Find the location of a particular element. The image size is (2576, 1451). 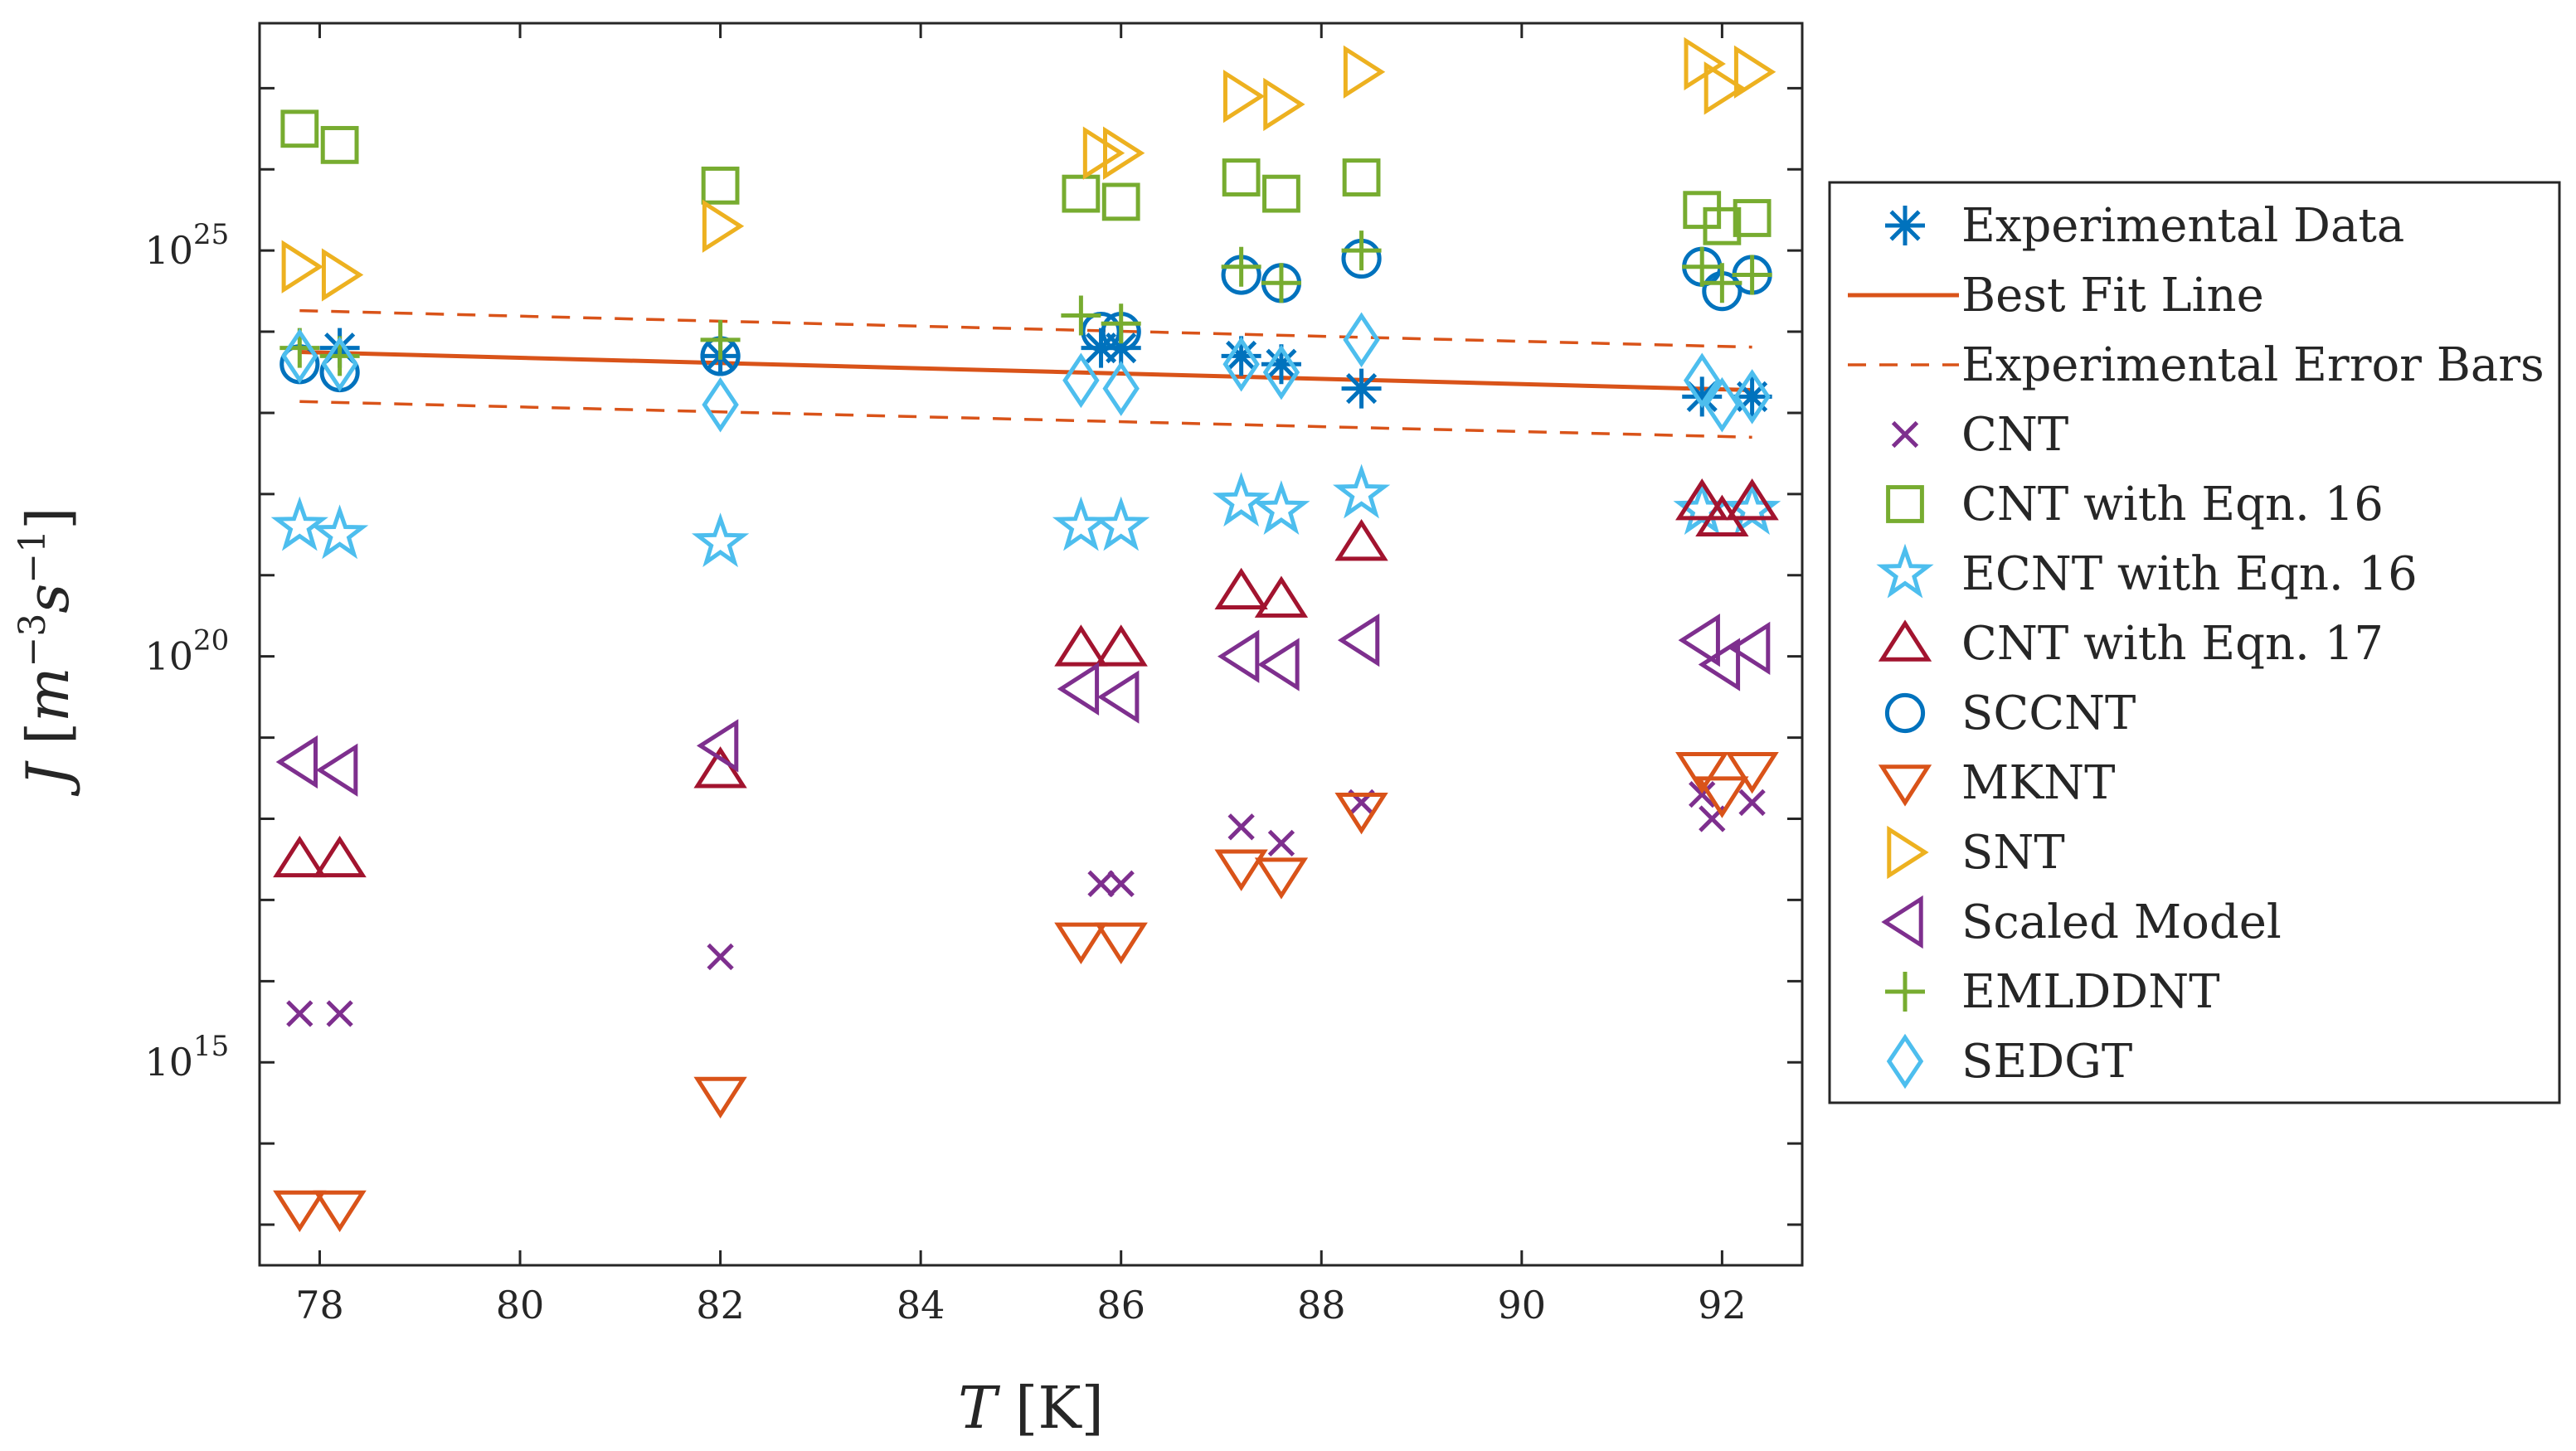

error-bar-lower is located at coordinates (1025, 419).